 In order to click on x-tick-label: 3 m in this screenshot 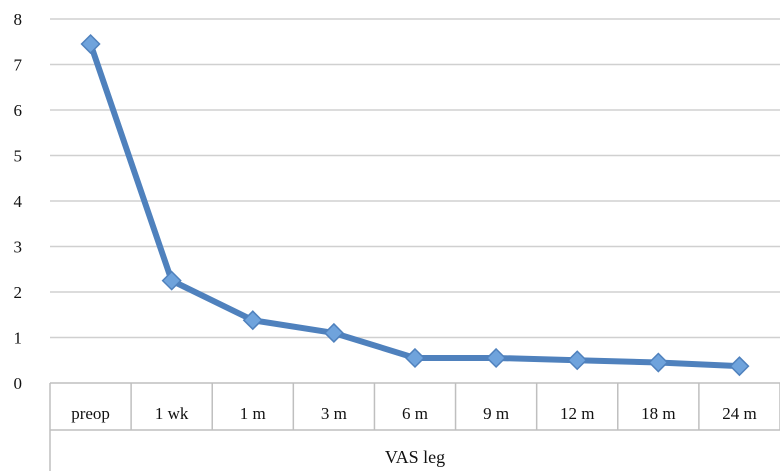, I will do `click(334, 413)`.